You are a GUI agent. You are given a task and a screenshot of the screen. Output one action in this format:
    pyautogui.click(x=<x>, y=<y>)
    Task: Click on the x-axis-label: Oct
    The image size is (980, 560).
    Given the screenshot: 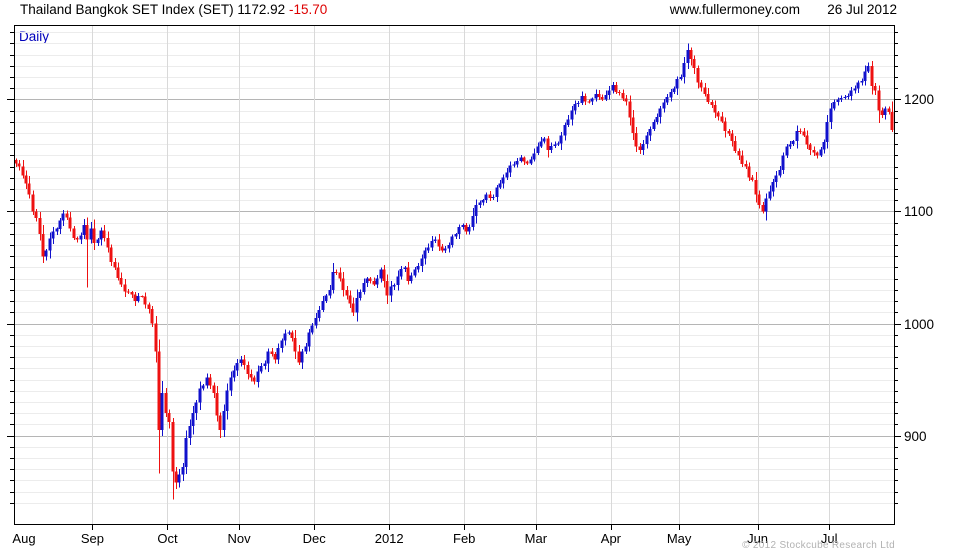 What is the action you would take?
    pyautogui.click(x=167, y=538)
    